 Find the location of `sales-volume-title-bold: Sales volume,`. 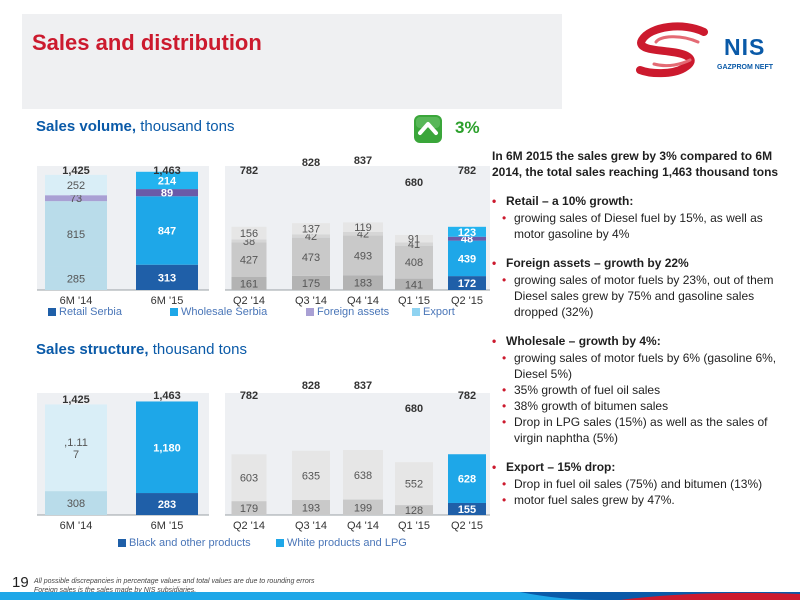

sales-volume-title-bold: Sales volume, is located at coordinates (86, 126).